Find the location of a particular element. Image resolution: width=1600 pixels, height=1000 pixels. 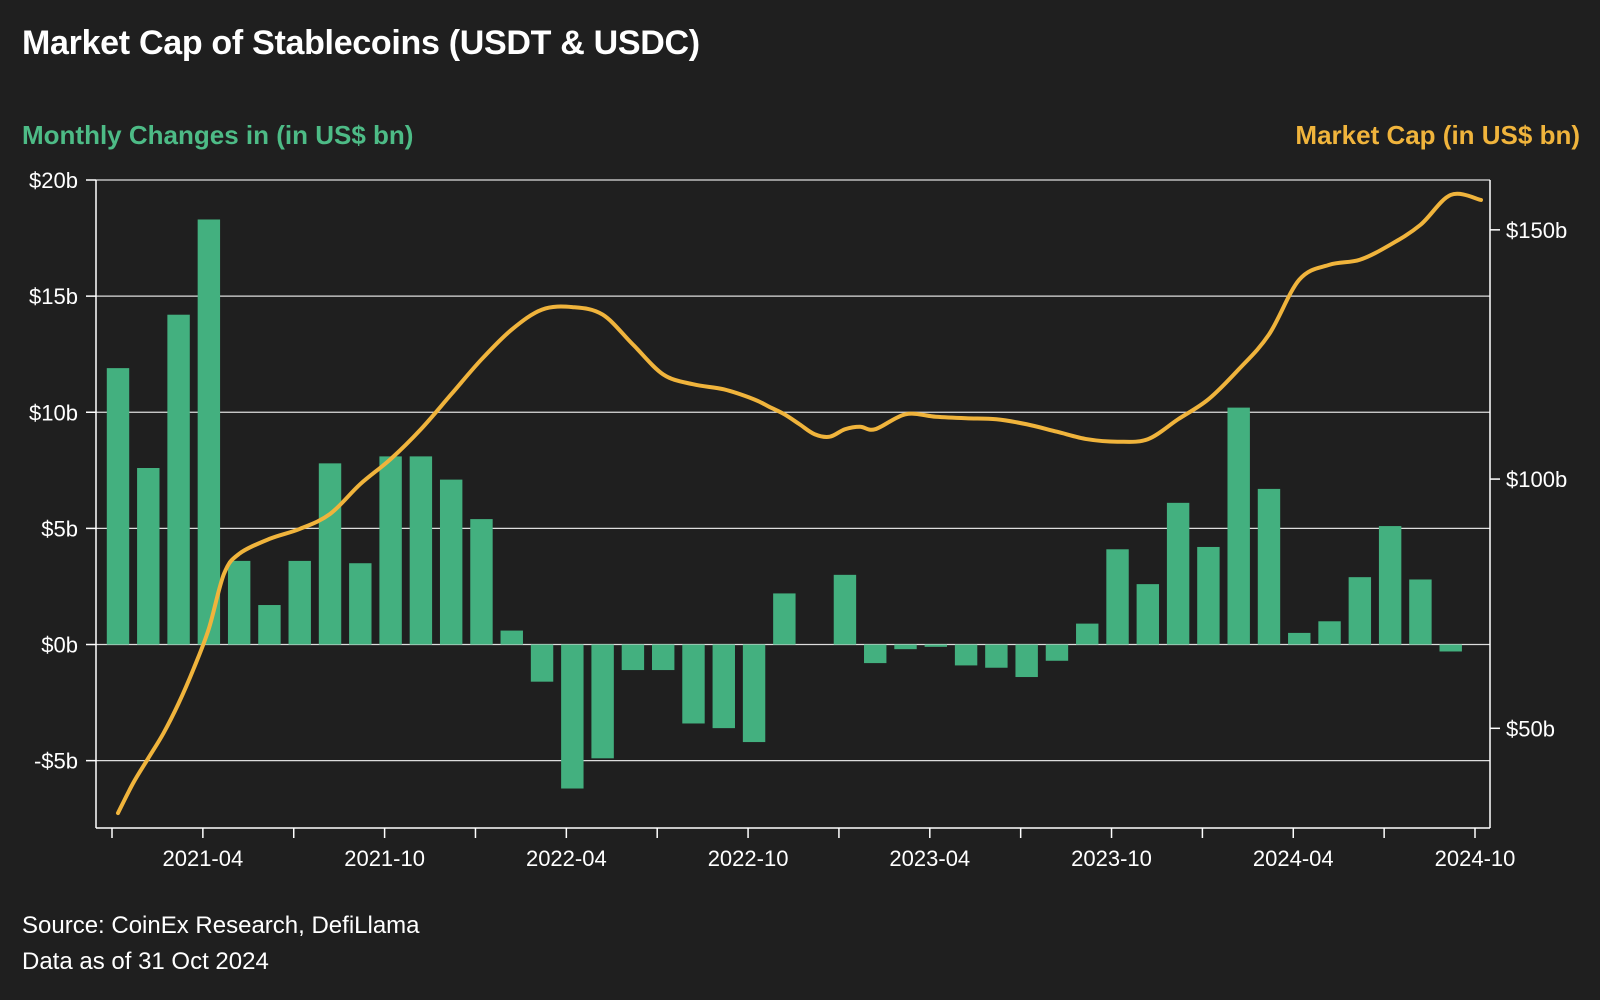

left-y-tick-label: $0b is located at coordinates (59, 645).